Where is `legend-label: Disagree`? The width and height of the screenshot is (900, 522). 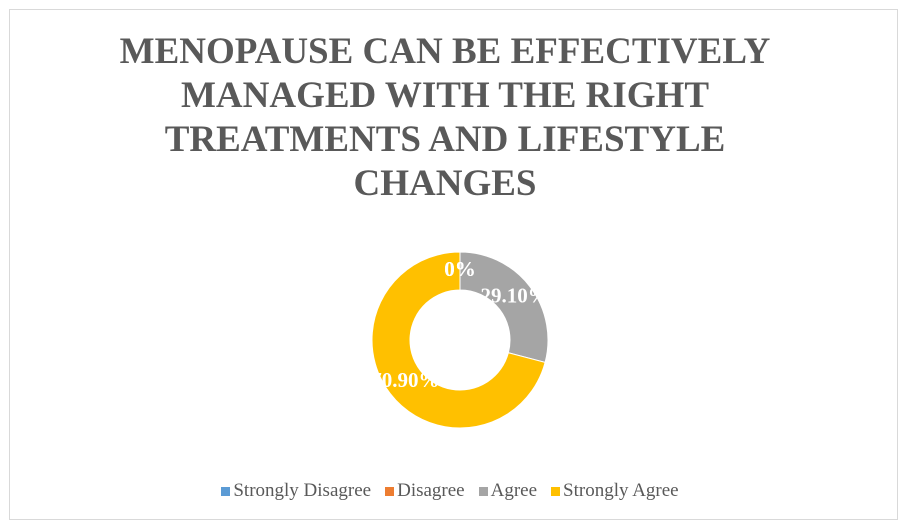
legend-label: Disagree is located at coordinates (431, 490).